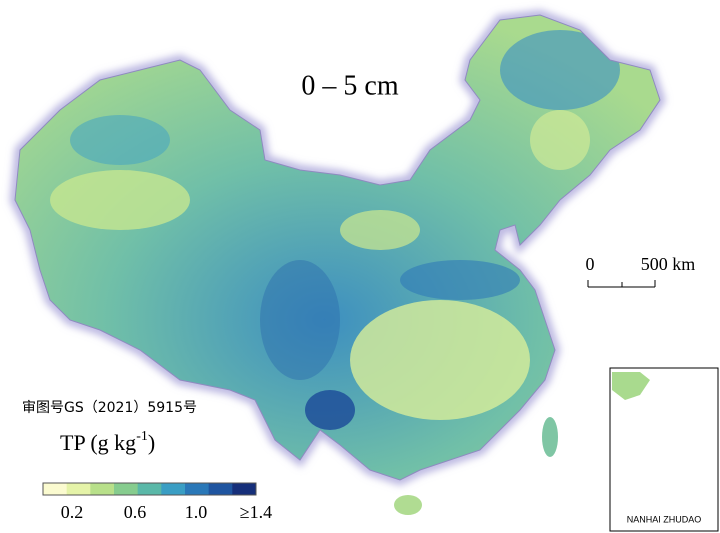 The height and width of the screenshot is (533, 720). What do you see at coordinates (664, 519) in the screenshot?
I see `inset-label: NANHAI ZHUDAO` at bounding box center [664, 519].